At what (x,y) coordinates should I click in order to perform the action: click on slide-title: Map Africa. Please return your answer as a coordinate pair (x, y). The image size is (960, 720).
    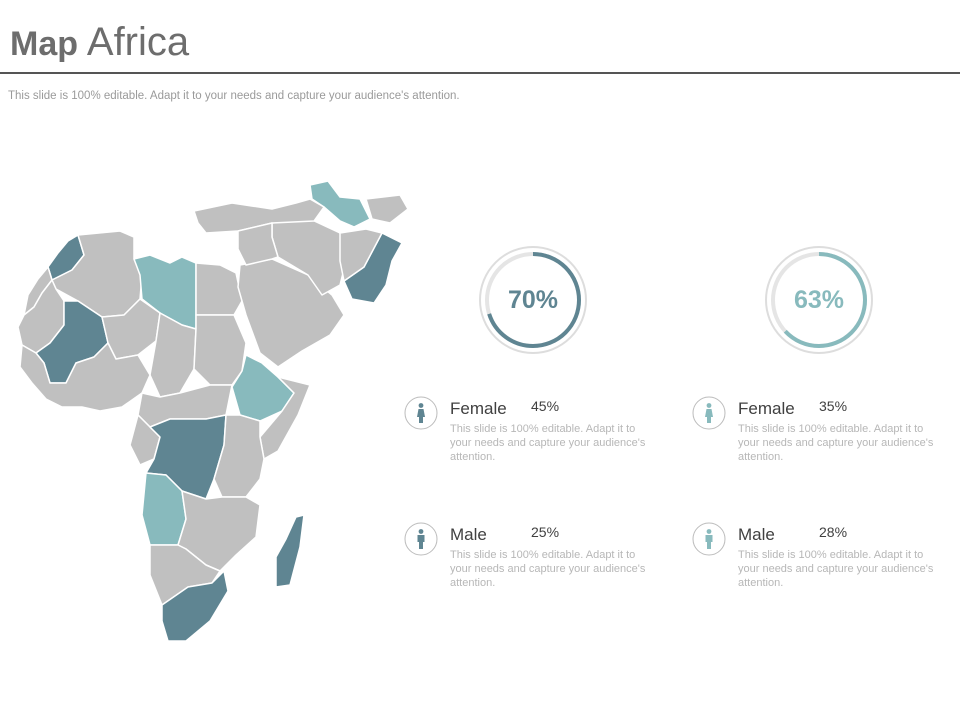
    Looking at the image, I should click on (99, 43).